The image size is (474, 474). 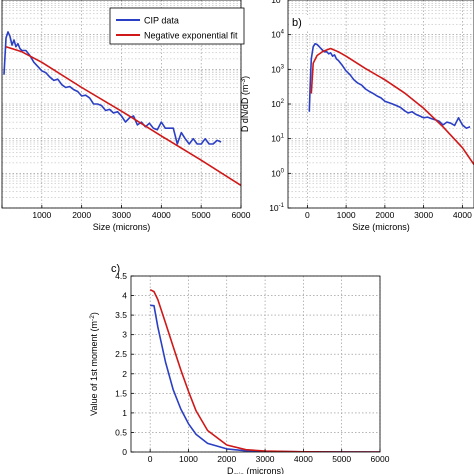 I want to click on y-tick-label: 101, so click(x=277, y=139).